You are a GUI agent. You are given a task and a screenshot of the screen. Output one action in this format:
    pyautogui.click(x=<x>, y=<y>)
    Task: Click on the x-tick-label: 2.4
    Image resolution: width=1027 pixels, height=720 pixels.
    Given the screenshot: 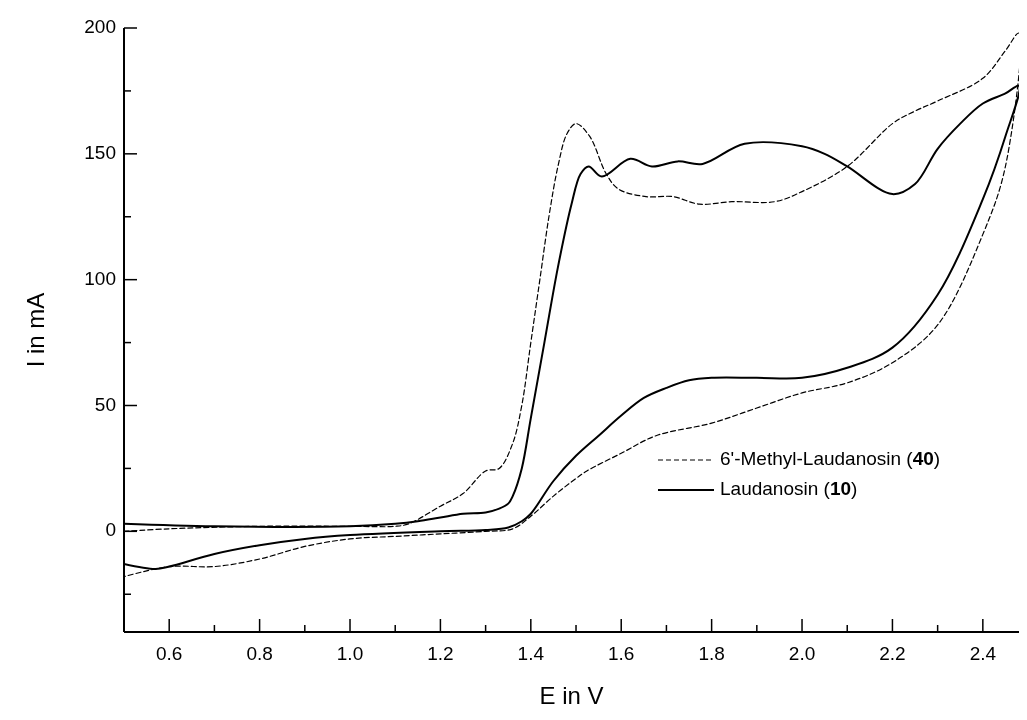 What is the action you would take?
    pyautogui.click(x=983, y=653)
    